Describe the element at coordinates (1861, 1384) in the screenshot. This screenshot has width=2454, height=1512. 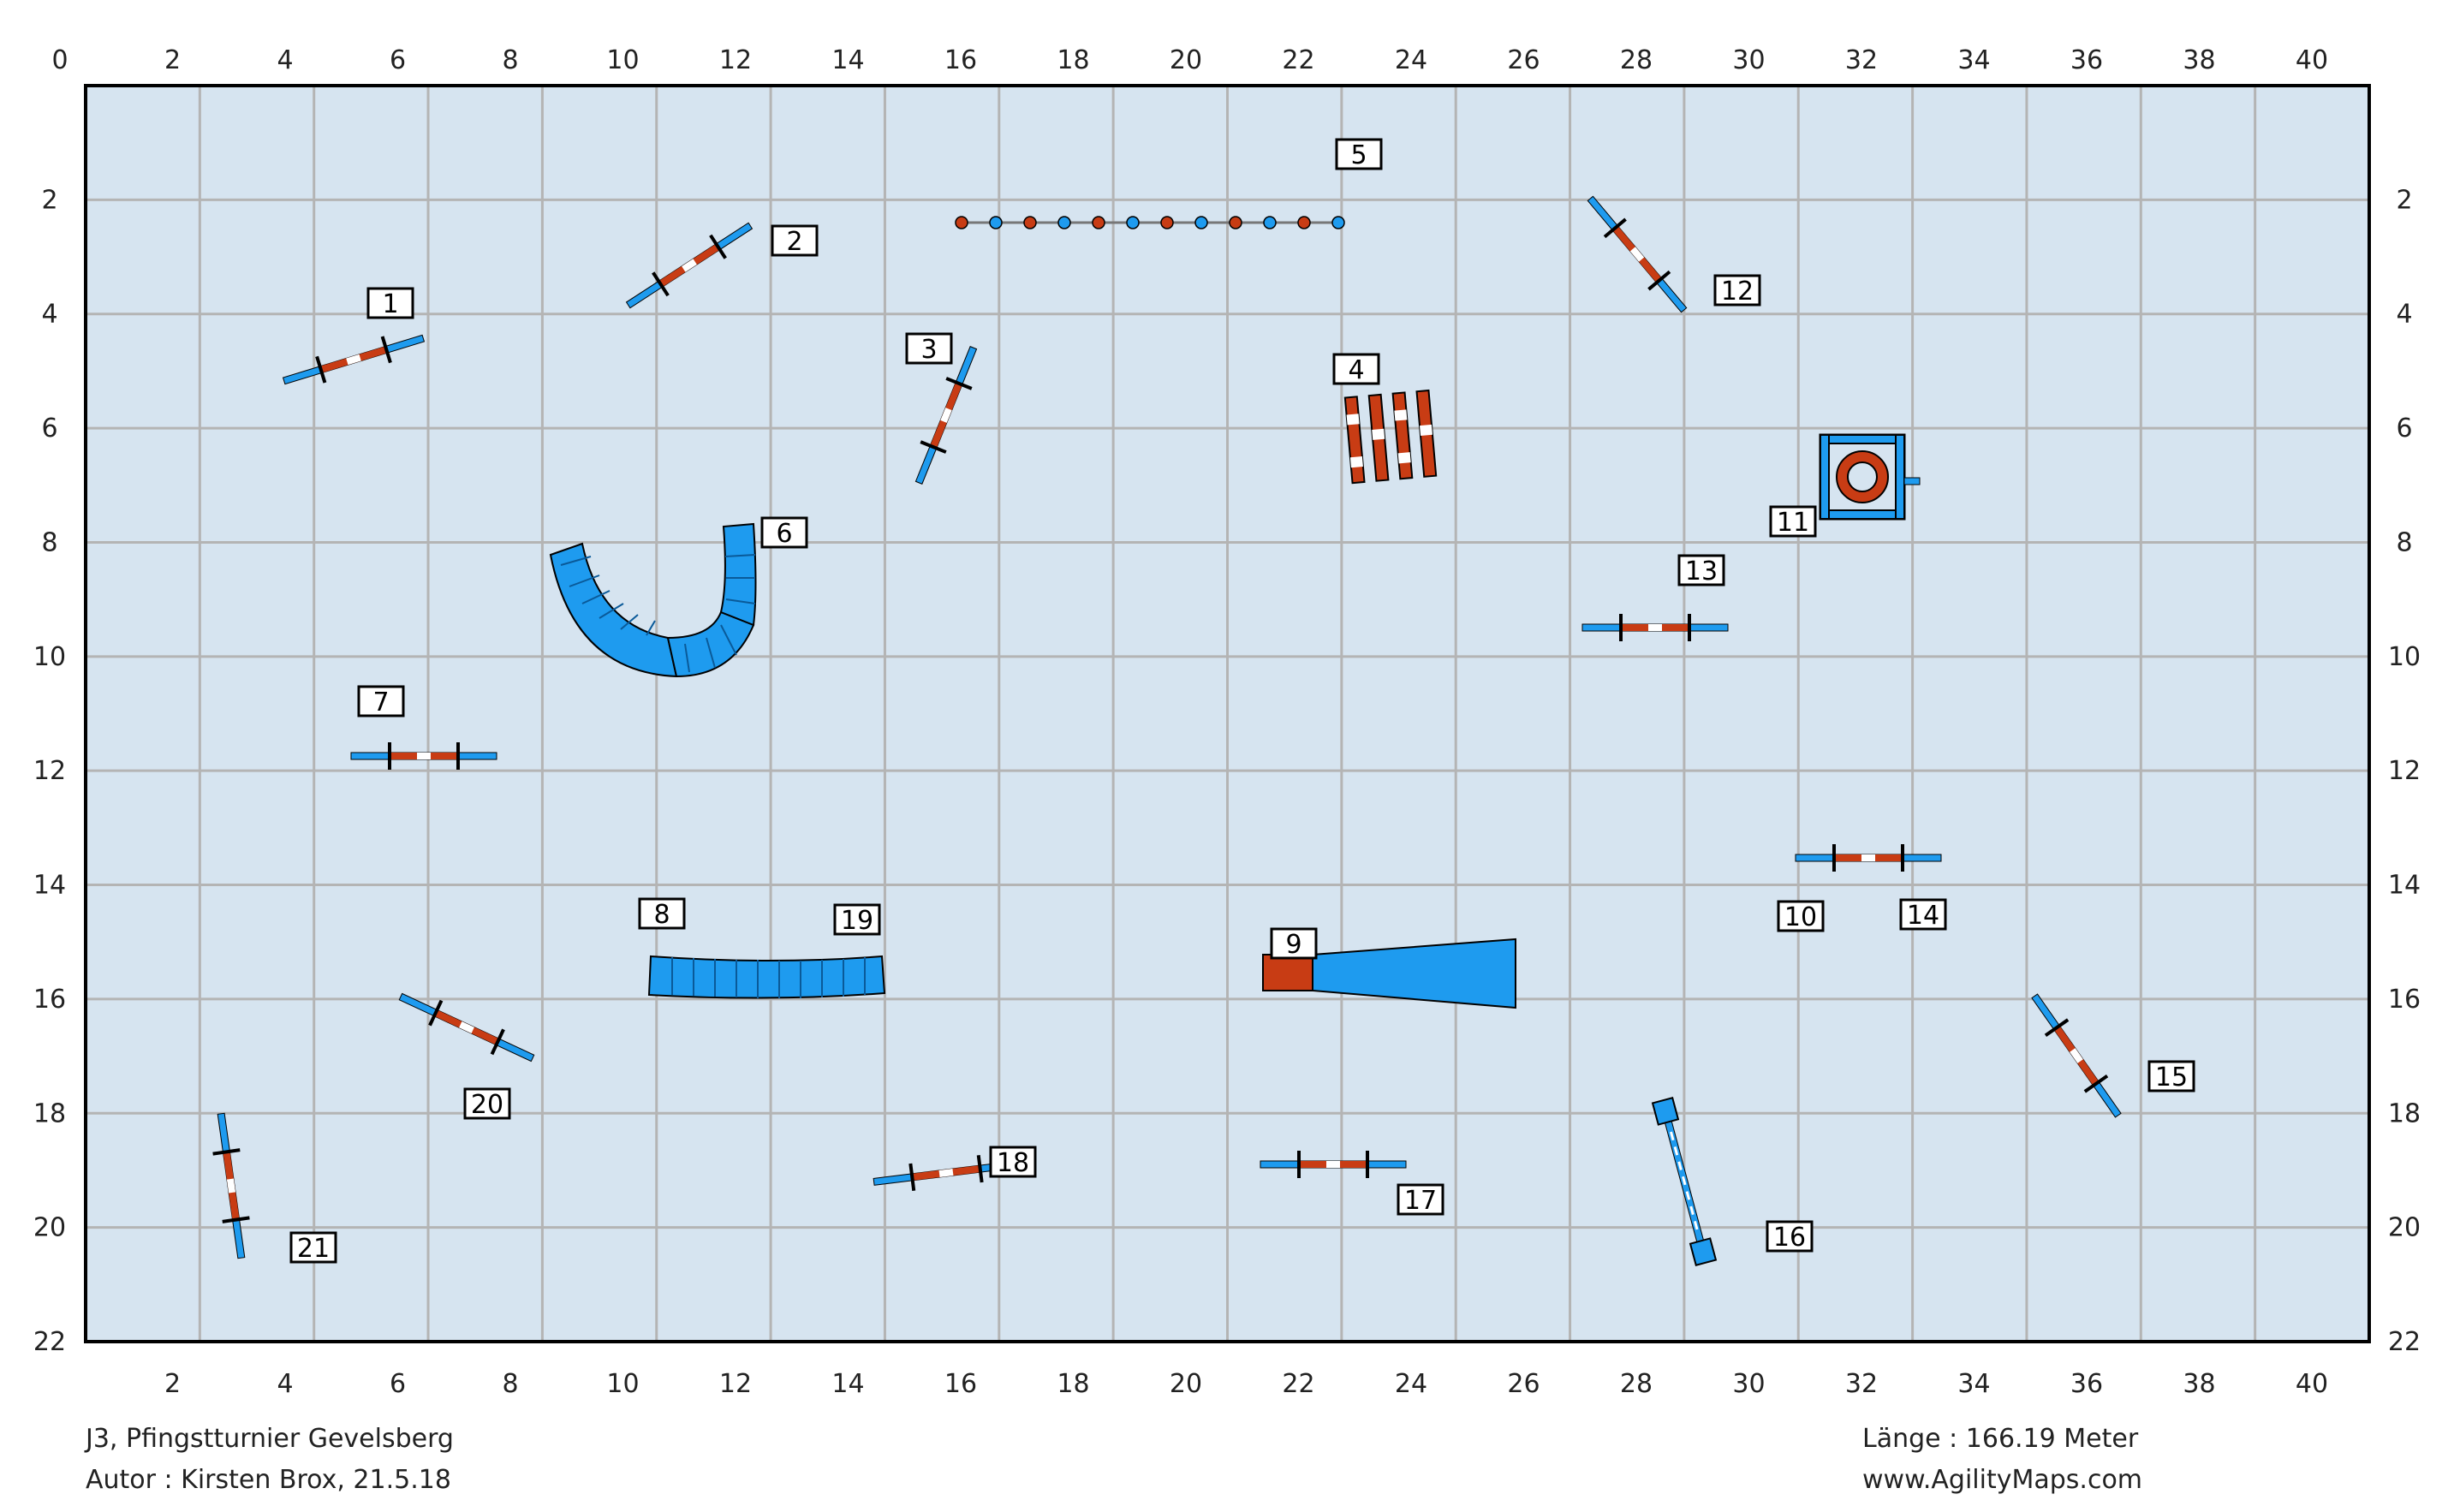
I see `x-tick-label-bottom: 32` at that location.